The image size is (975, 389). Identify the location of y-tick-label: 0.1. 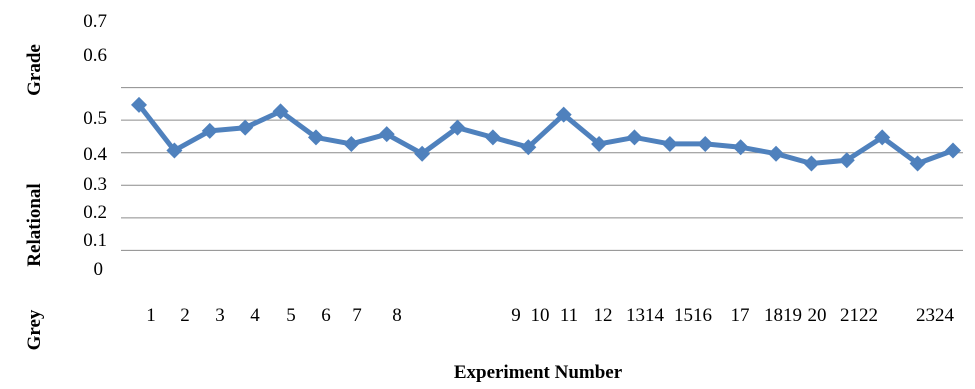
(95, 240).